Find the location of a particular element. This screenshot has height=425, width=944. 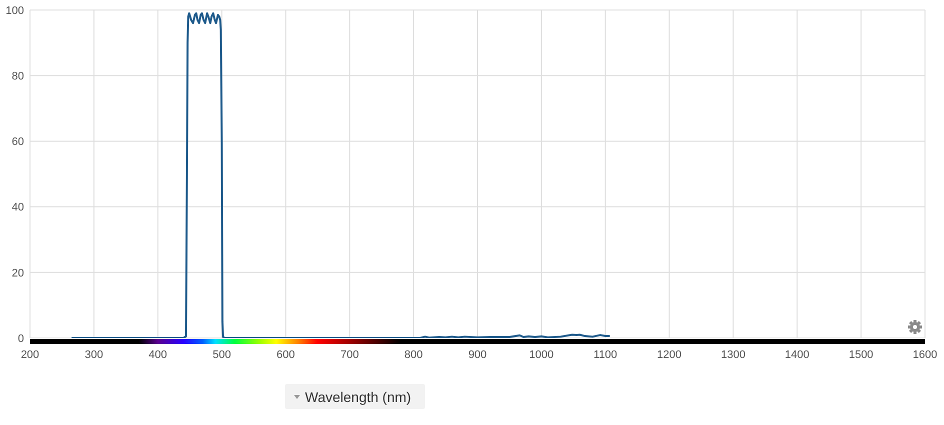

y-tick-label: 100 is located at coordinates (15, 10).